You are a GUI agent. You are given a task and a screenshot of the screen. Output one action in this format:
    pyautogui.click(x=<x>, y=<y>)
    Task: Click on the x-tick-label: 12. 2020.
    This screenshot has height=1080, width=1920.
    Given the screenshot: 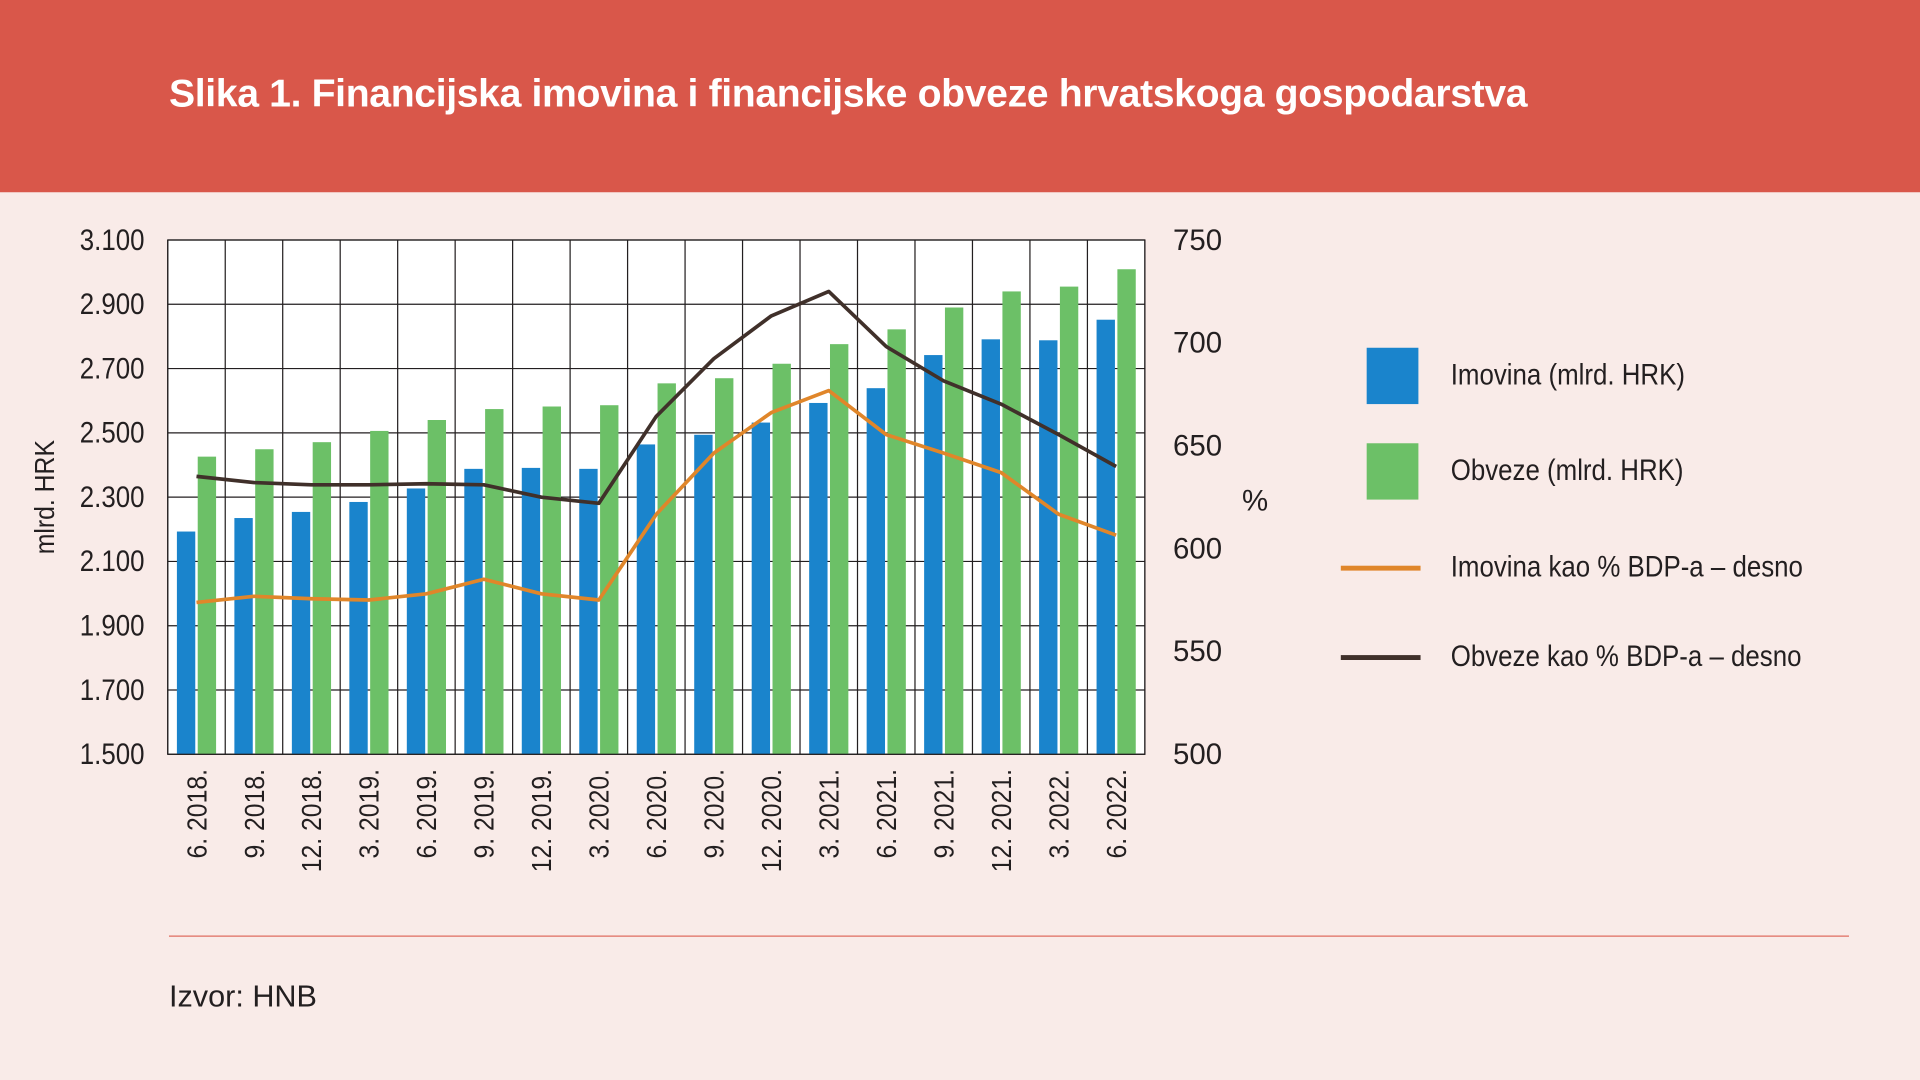 What is the action you would take?
    pyautogui.click(x=772, y=820)
    